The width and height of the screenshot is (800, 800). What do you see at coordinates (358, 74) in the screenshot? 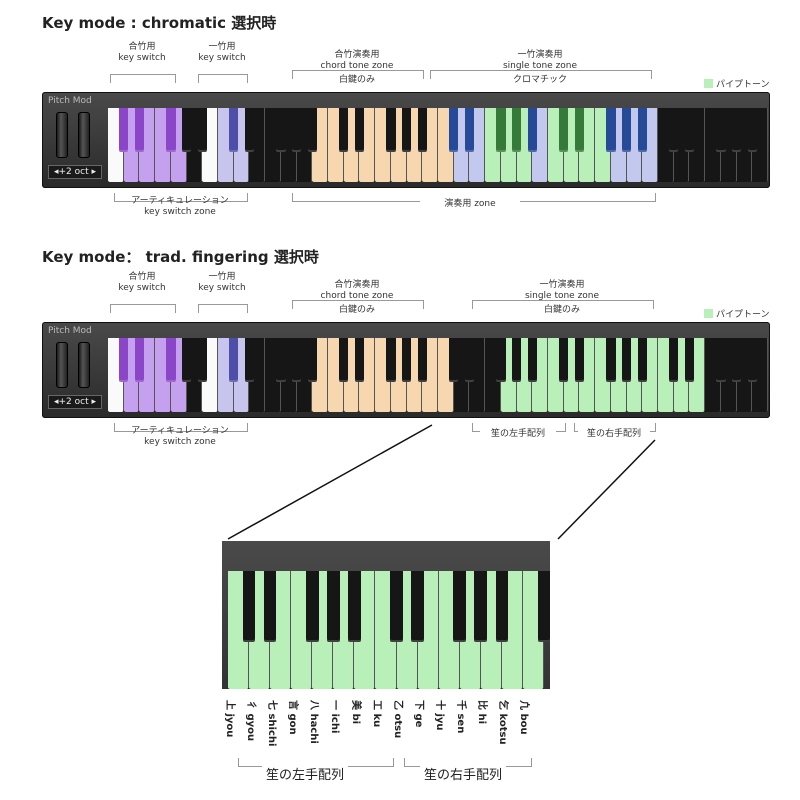
I see `s1-chord-zone-bracket` at bounding box center [358, 74].